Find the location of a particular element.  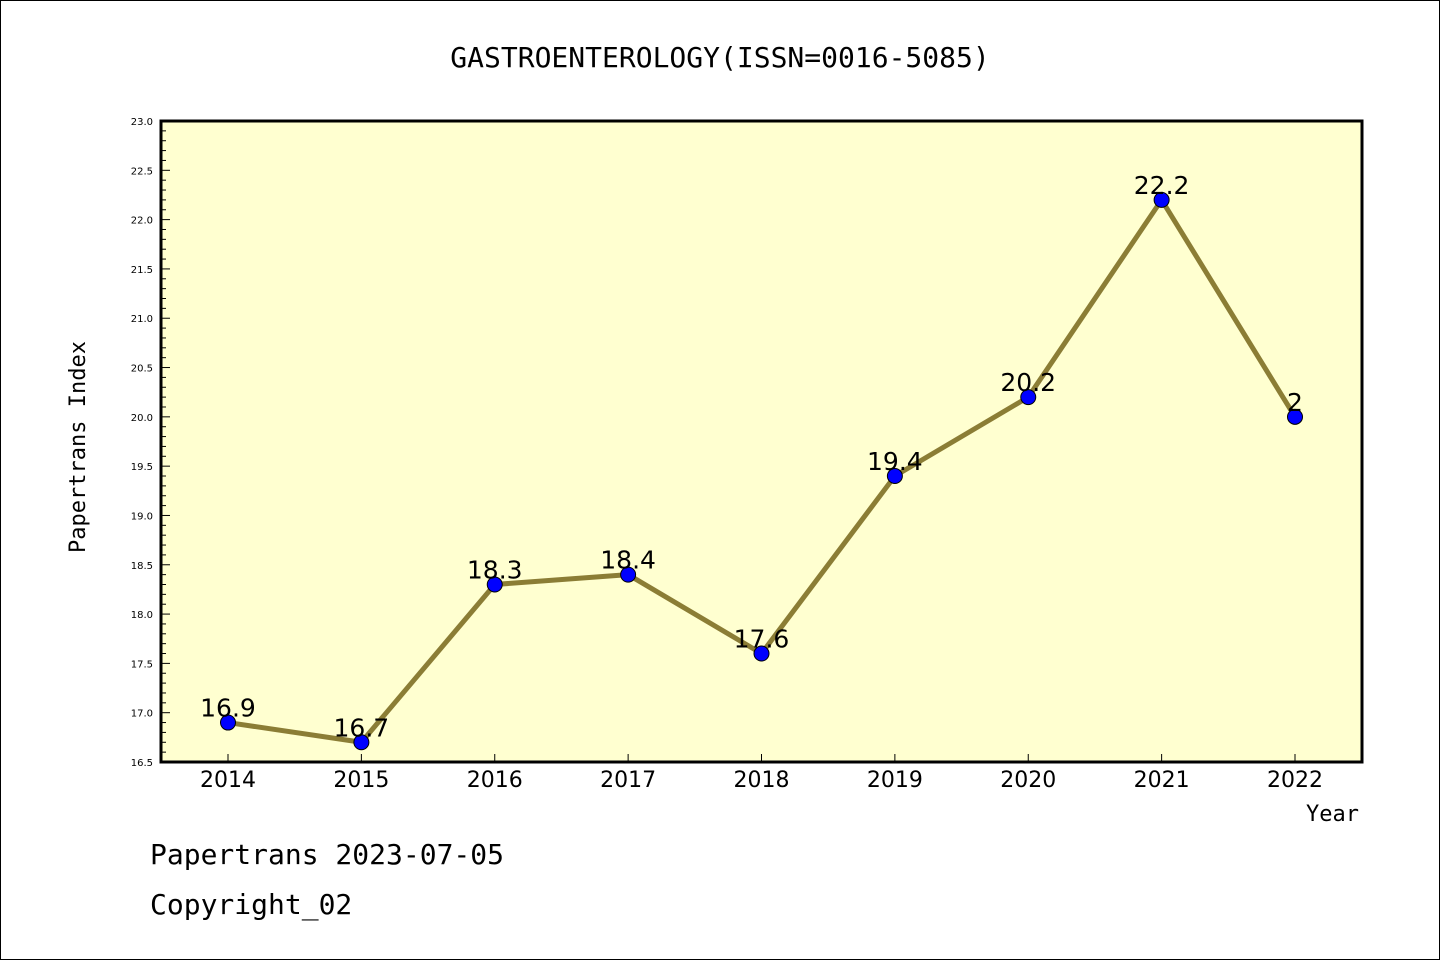

data-label: 19.4 is located at coordinates (895, 461).